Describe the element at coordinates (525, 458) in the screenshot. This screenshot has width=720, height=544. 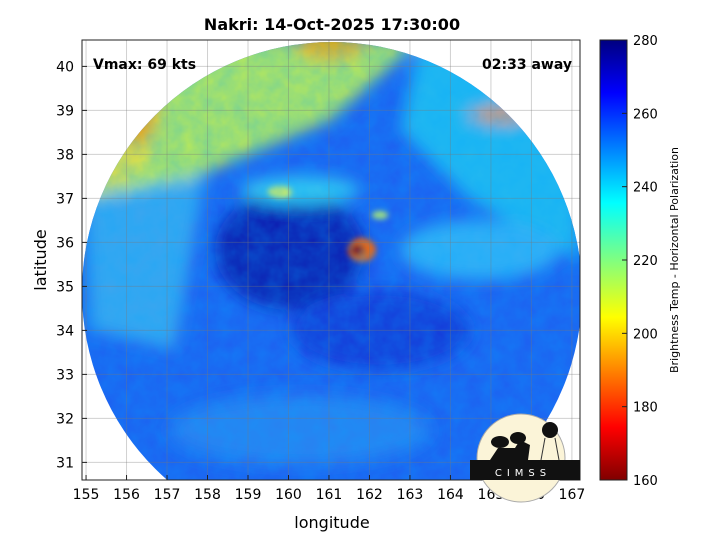
I see `cimss-logo: CIMSS` at that location.